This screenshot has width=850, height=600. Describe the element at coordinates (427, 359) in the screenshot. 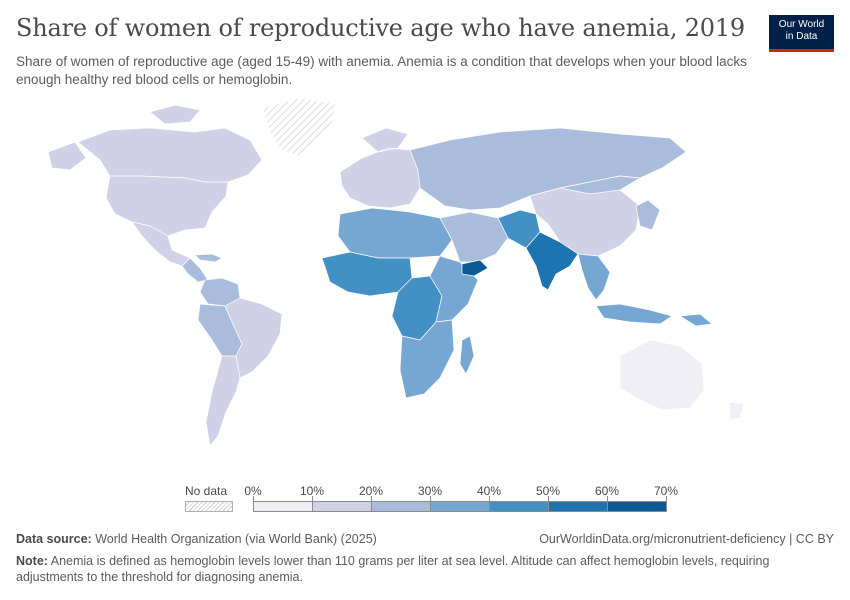

I see `region-southern-africa` at that location.